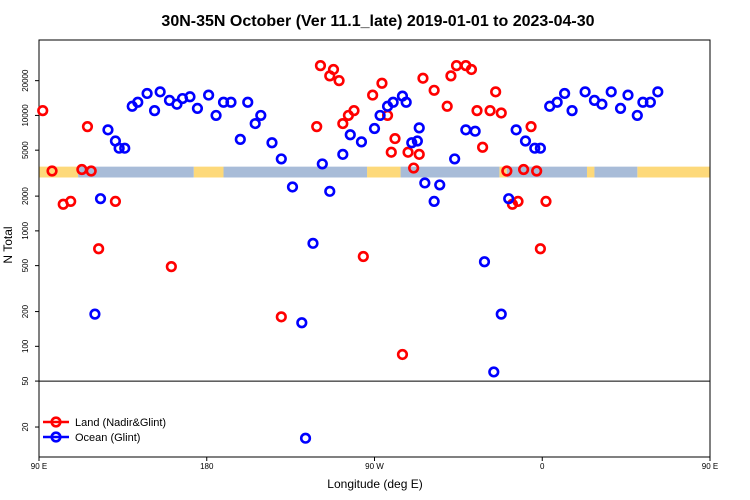  Describe the element at coordinates (25, 150) in the screenshot. I see `y-tick-label: 5000` at that location.